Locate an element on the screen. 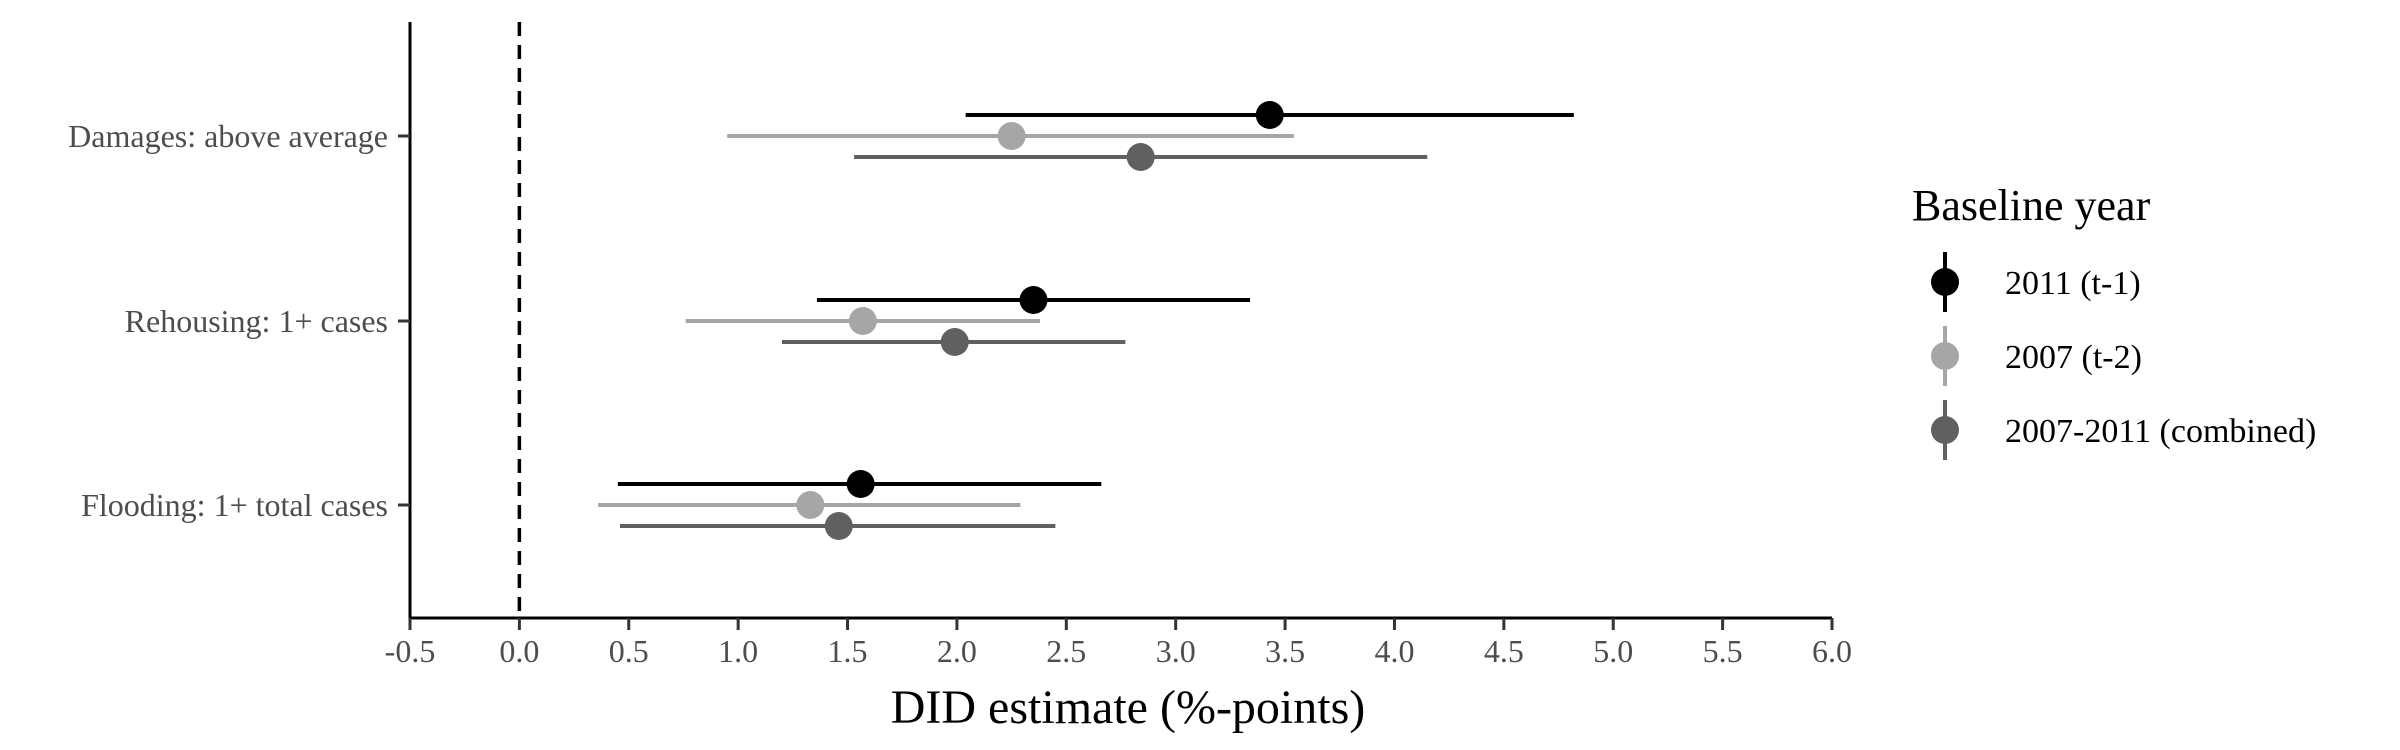 This screenshot has height=750, width=2400. y-category-label: Damages: above average is located at coordinates (228, 136).